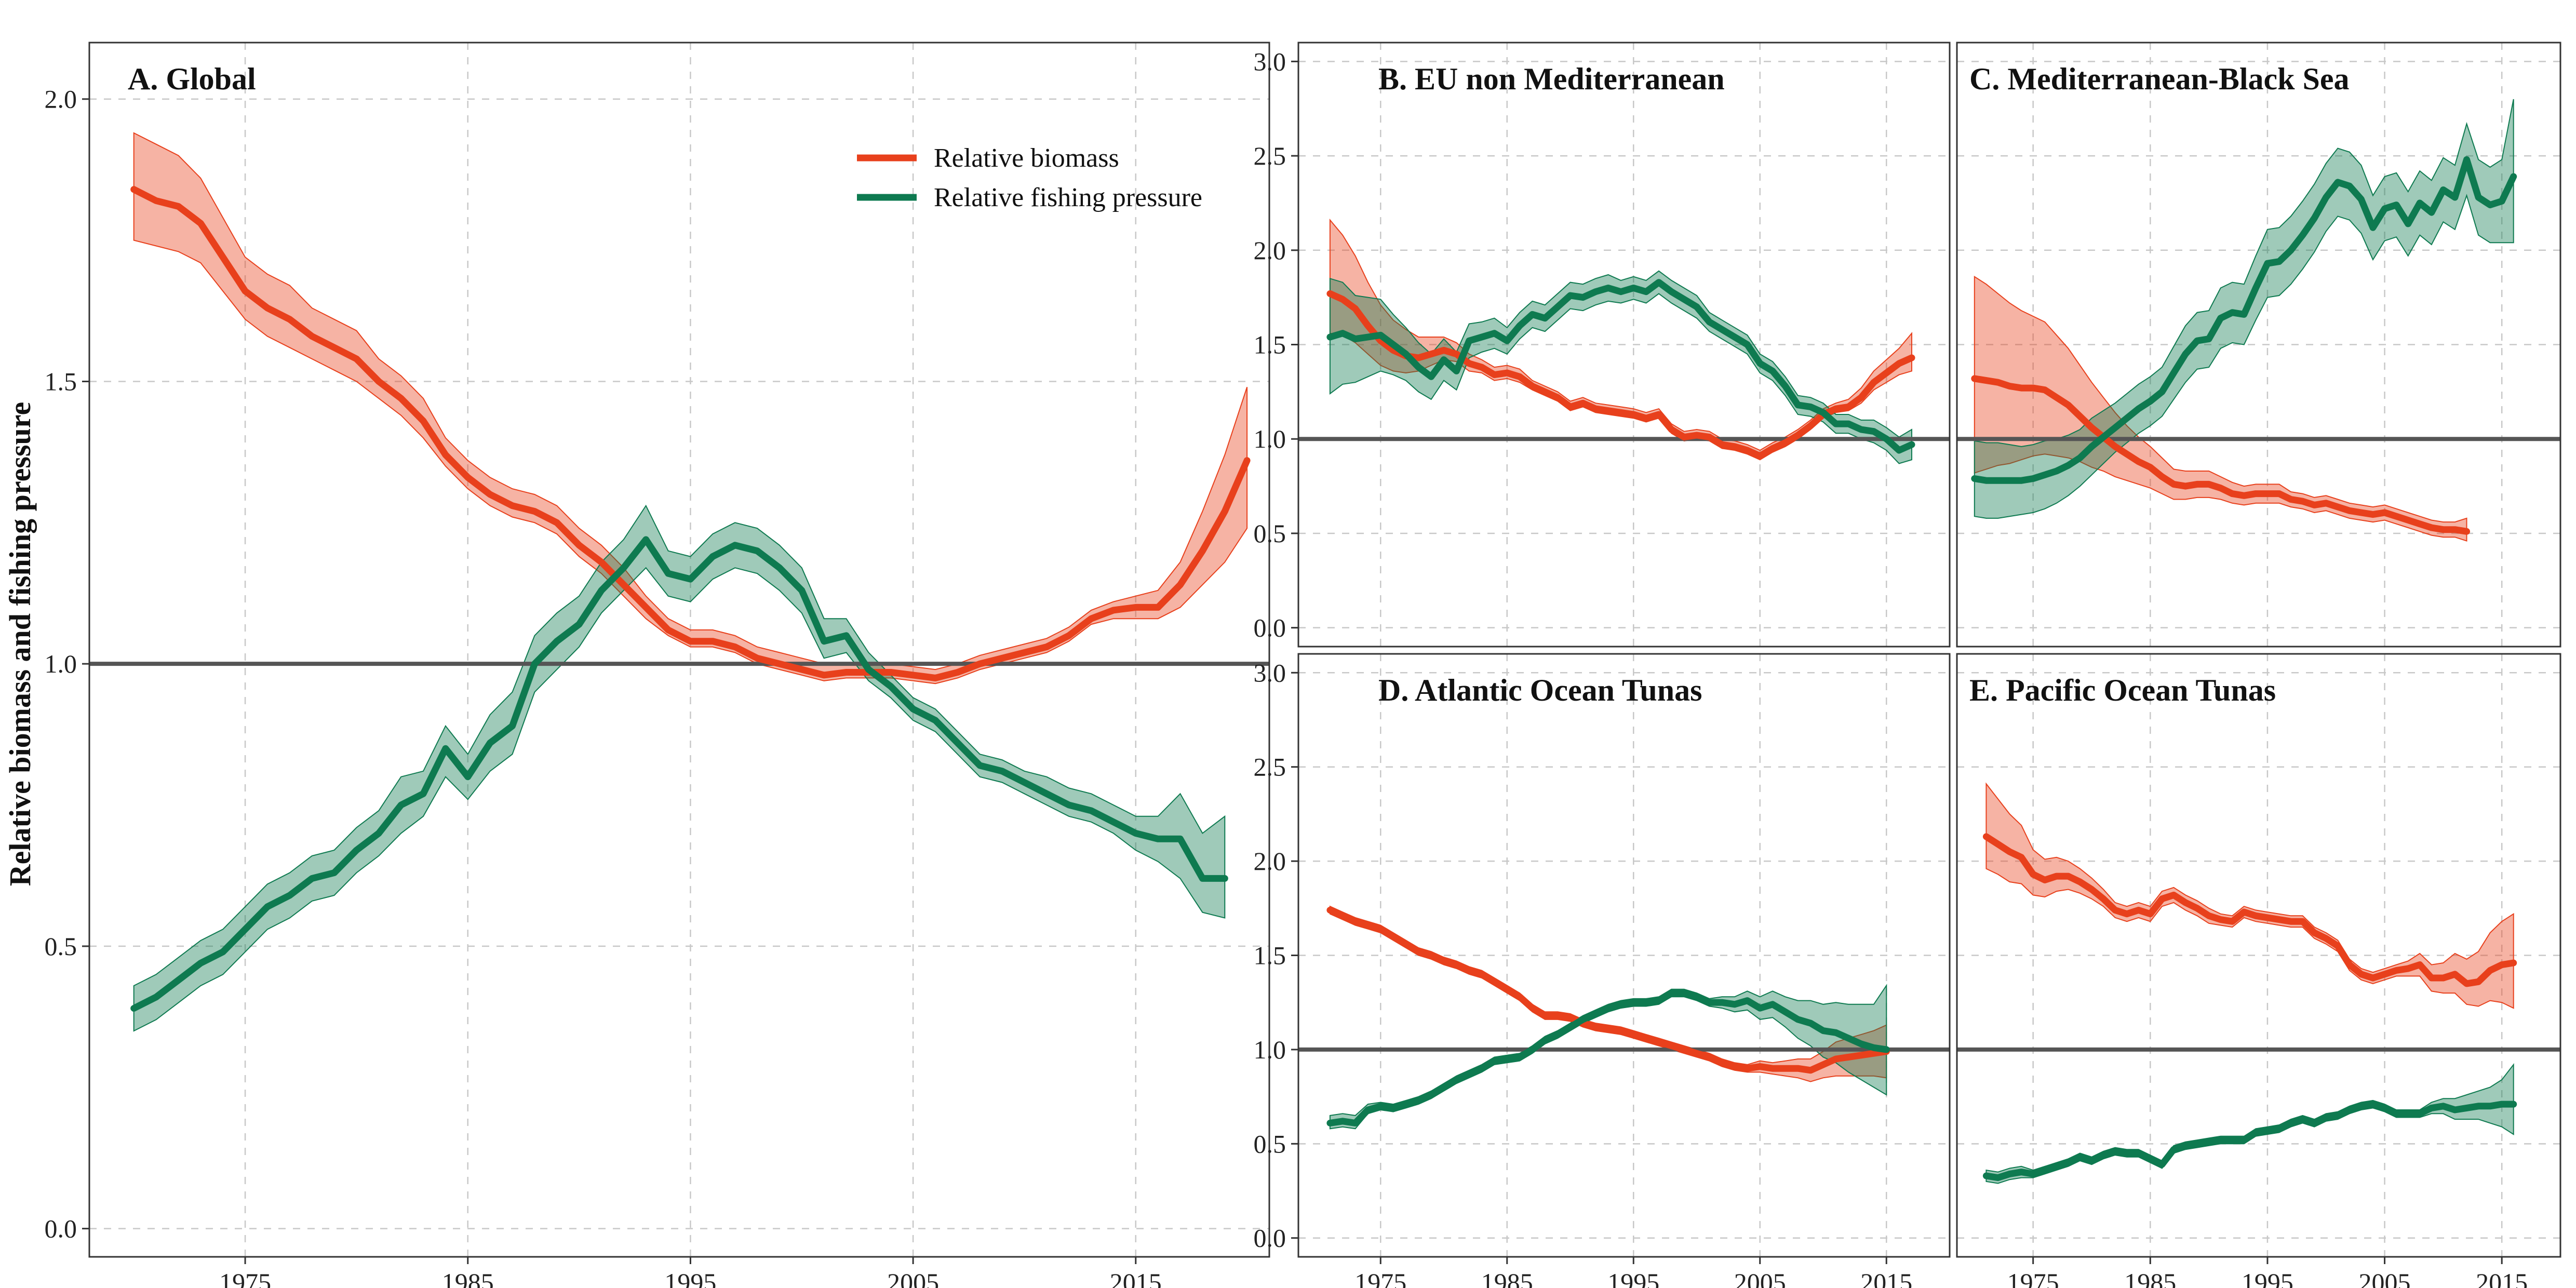 The height and width of the screenshot is (1288, 2576). Describe the element at coordinates (1068, 198) in the screenshot. I see `legend-label: Relative fishing pressure` at that location.